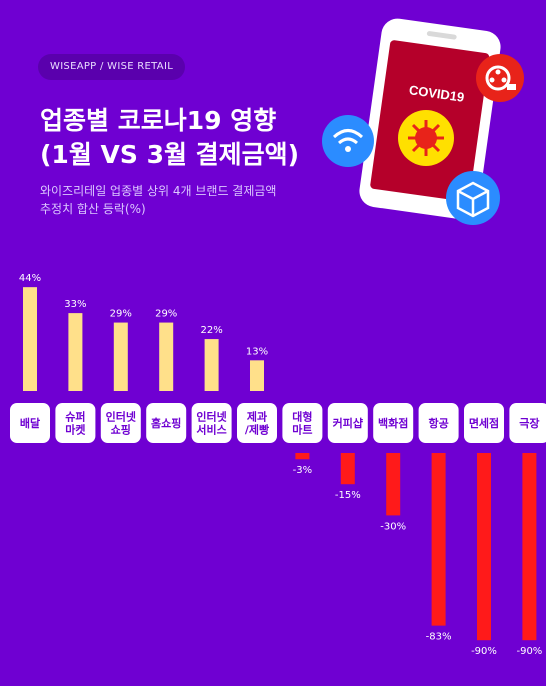  Describe the element at coordinates (257, 351) in the screenshot. I see `data-label: 13%` at that location.